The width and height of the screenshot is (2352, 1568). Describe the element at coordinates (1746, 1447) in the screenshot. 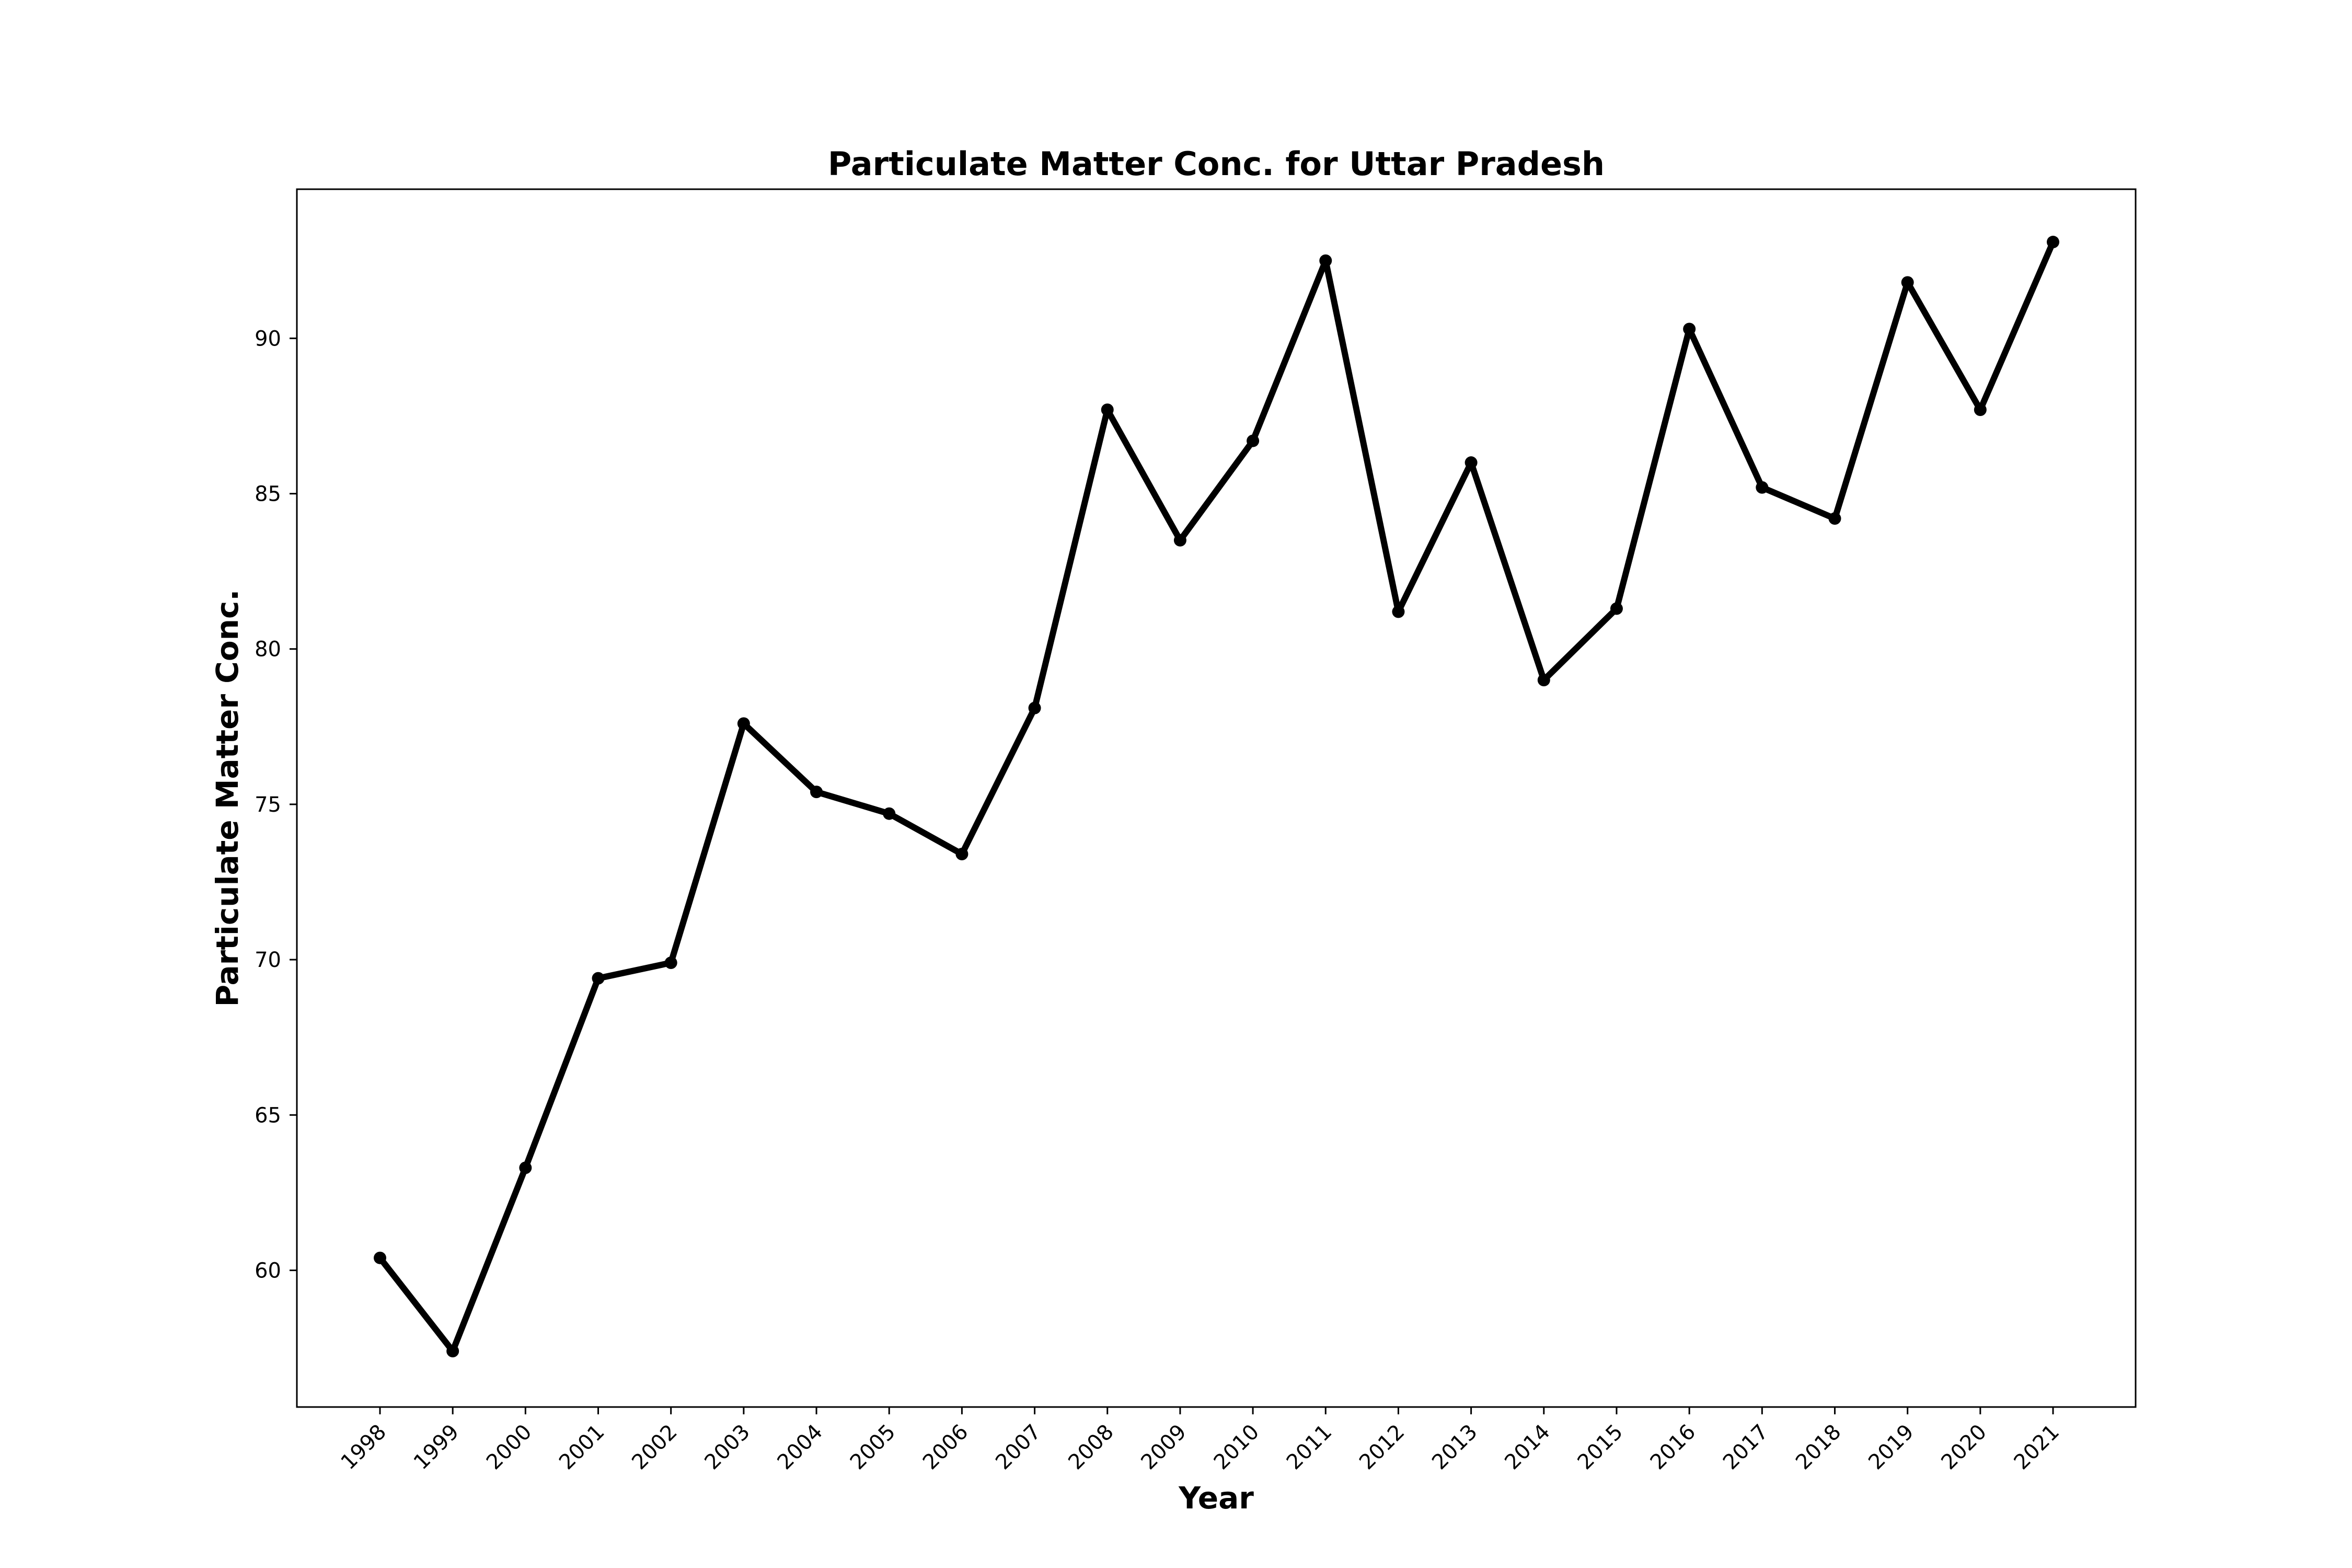

I see `x-tick-label: 2017` at that location.